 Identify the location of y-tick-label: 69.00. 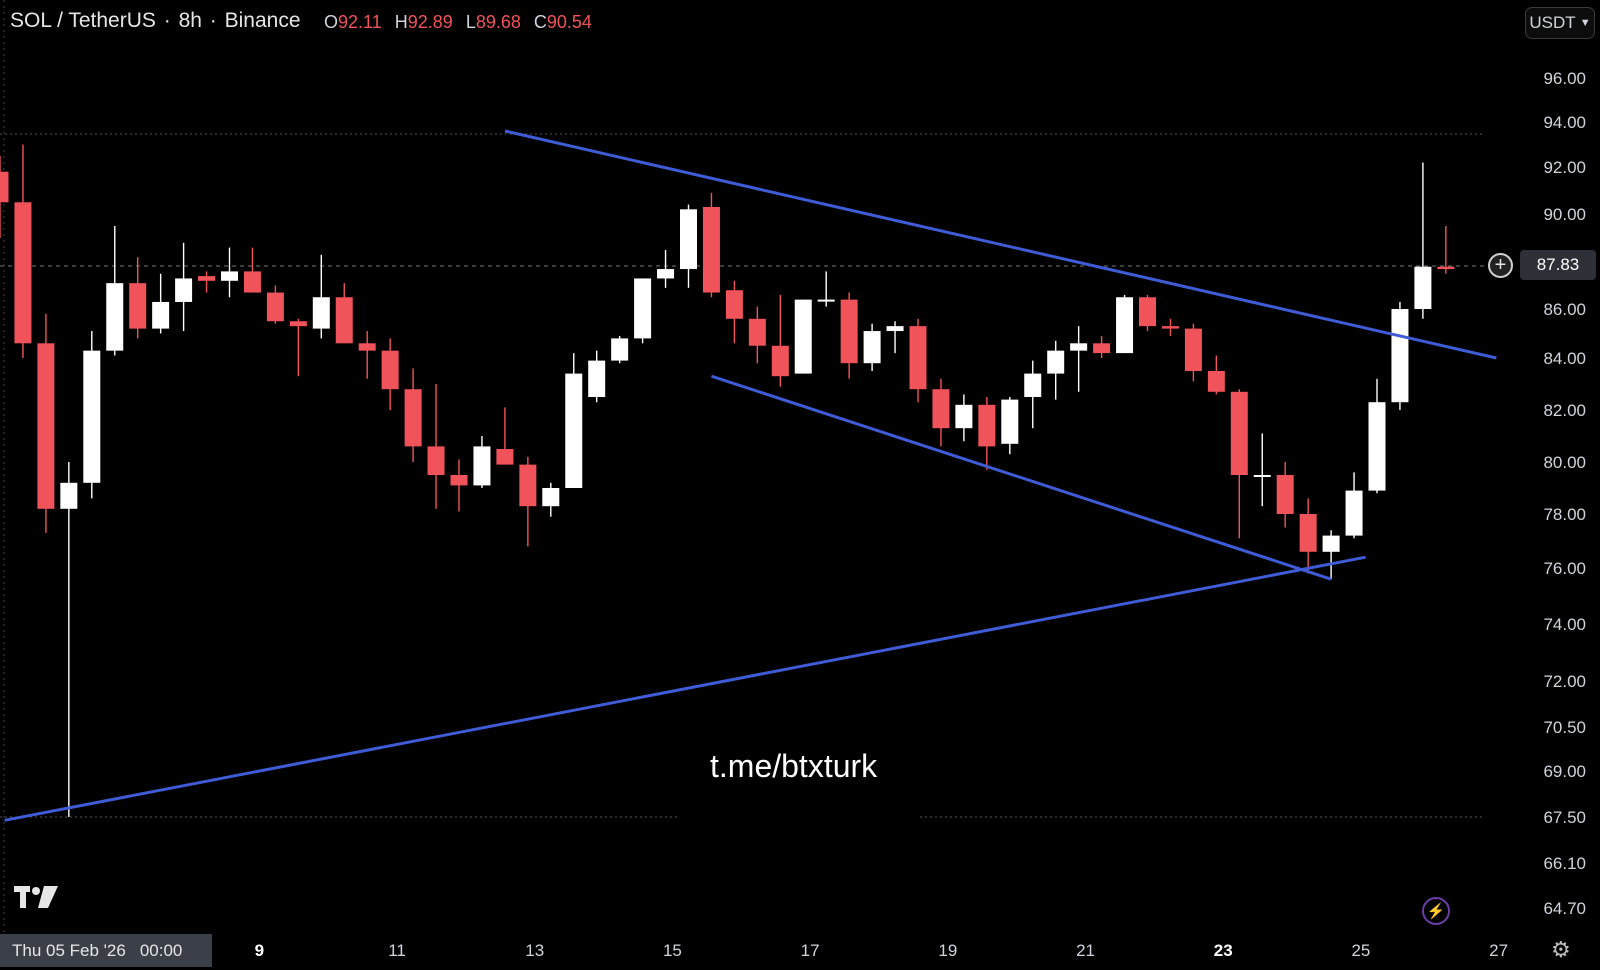
(1564, 771).